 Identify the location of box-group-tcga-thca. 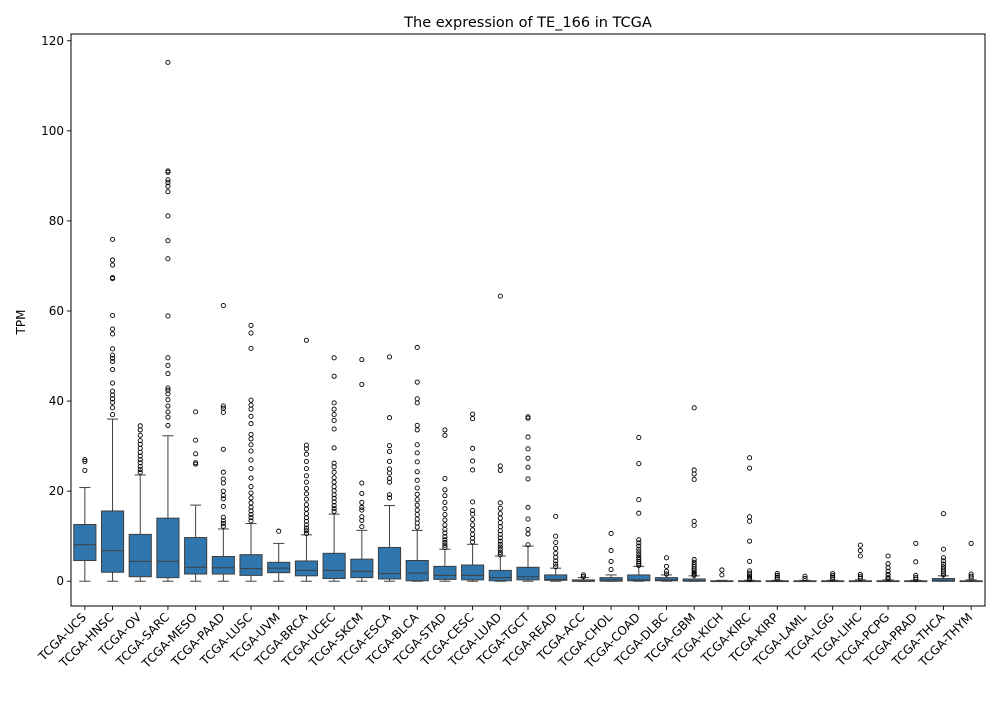
(943, 546).